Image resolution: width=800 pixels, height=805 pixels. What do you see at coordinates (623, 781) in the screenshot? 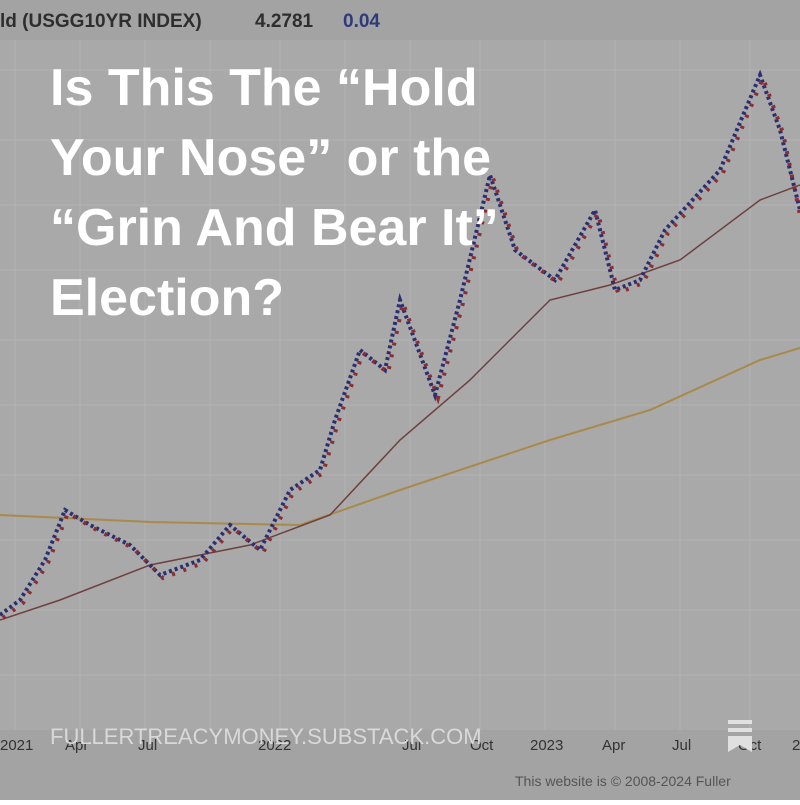
I see `footer: This website is © 2008-2024 Fuller` at bounding box center [623, 781].